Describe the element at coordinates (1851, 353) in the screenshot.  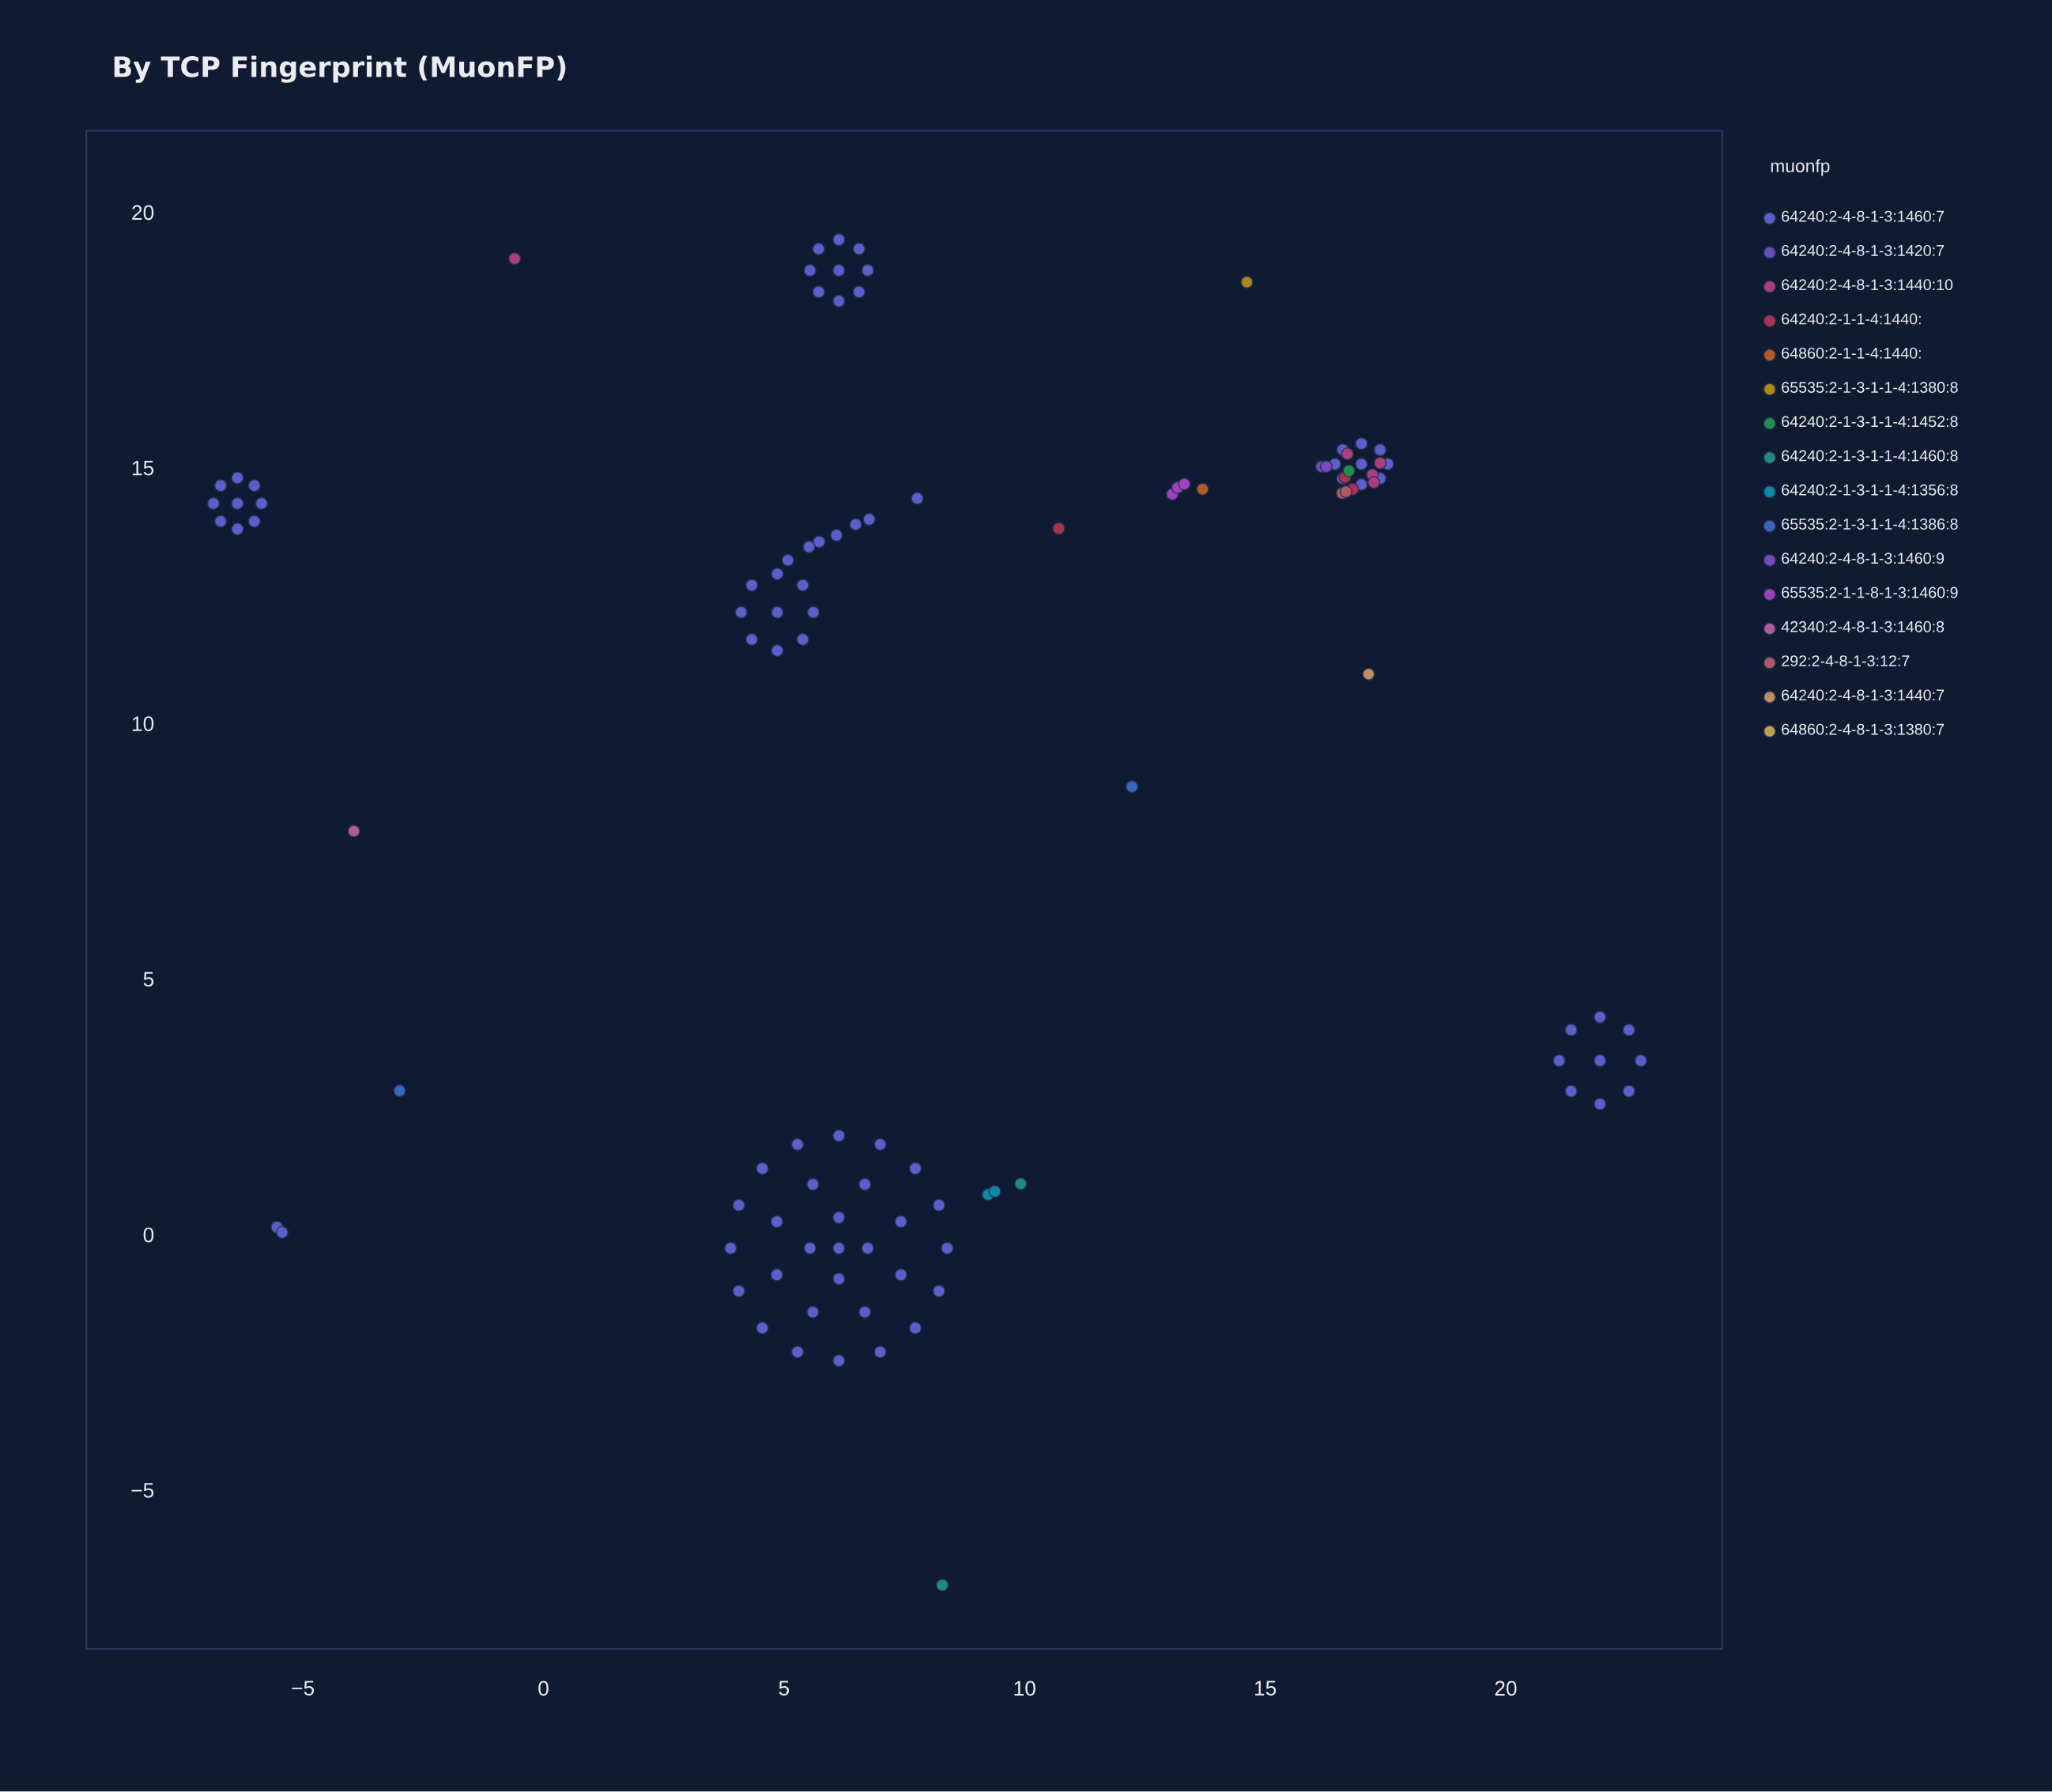
I see `legend-label: 64860:2-1-1-4:1440:` at that location.